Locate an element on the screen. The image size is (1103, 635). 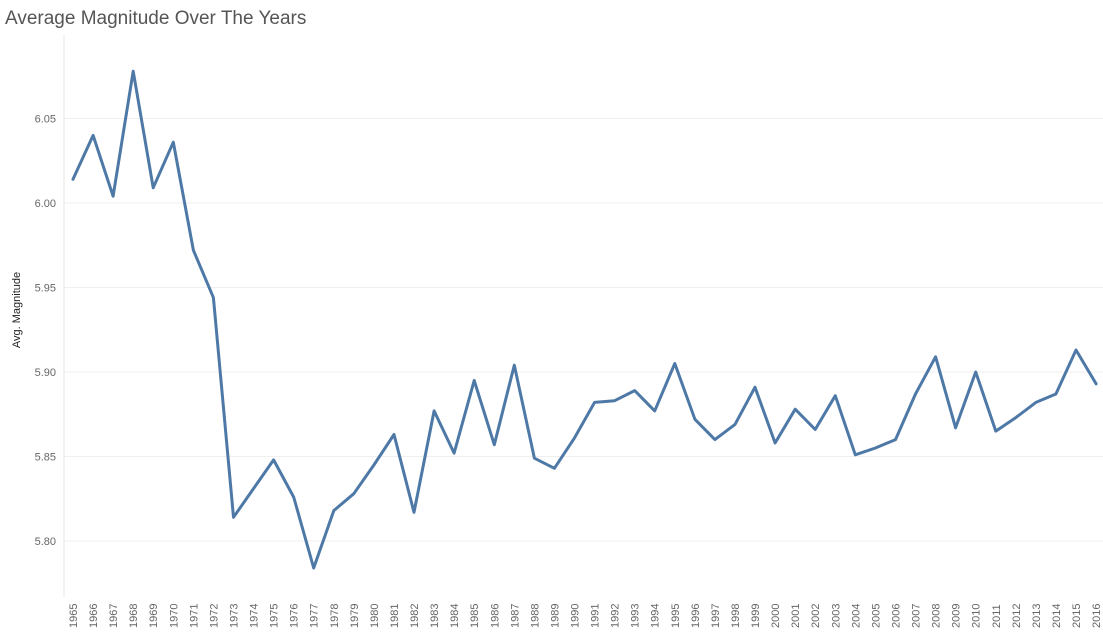
x-tick-label: 1986 is located at coordinates (495, 616).